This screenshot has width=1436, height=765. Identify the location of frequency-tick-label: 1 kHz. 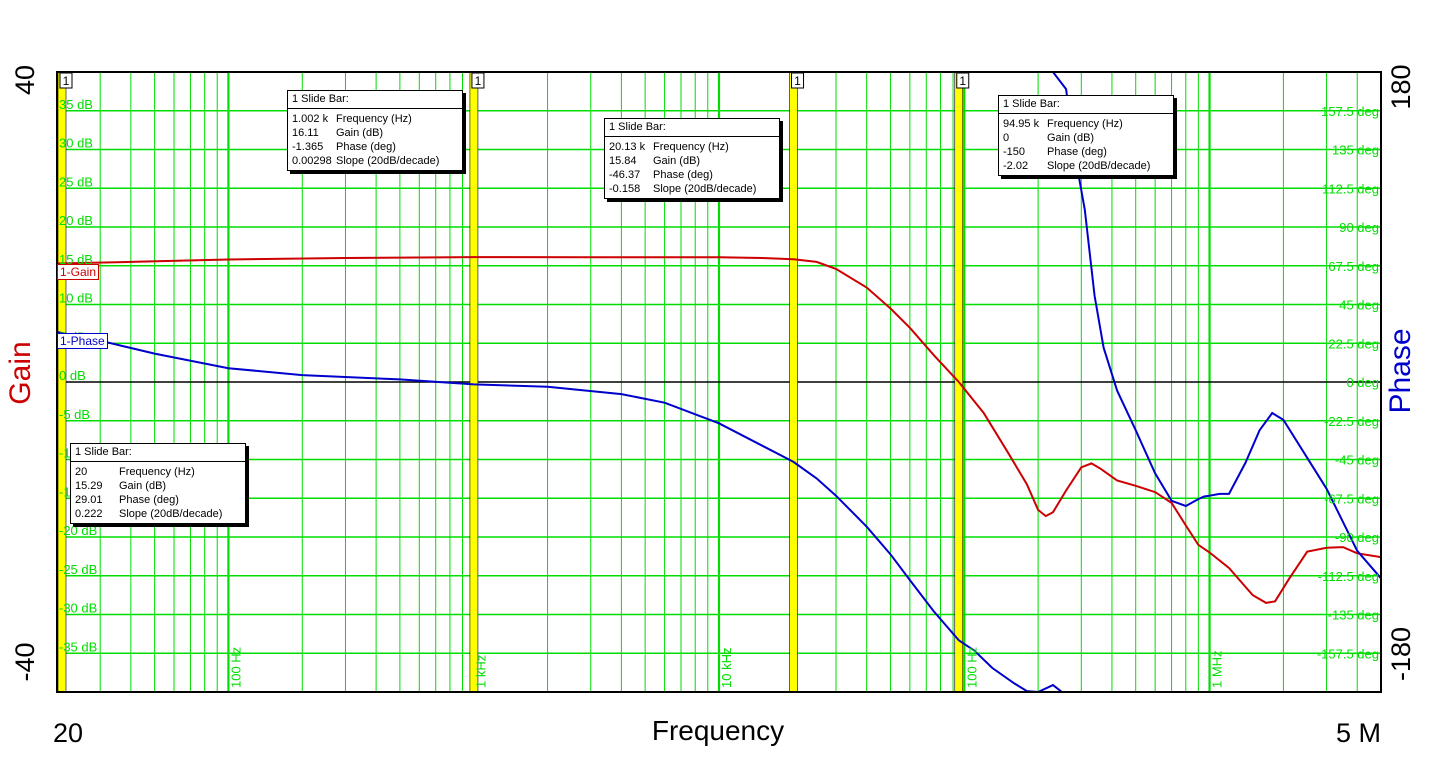
(481, 671).